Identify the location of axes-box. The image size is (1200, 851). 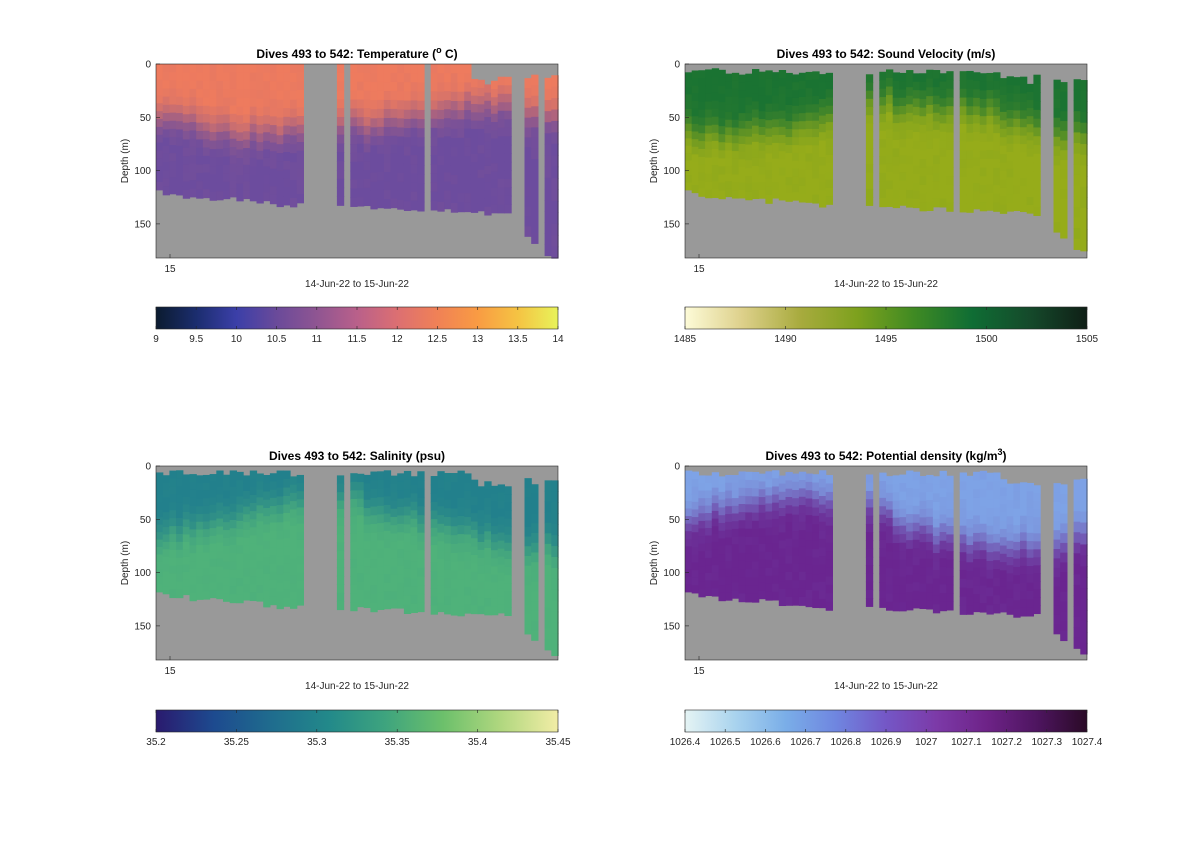
(357, 161).